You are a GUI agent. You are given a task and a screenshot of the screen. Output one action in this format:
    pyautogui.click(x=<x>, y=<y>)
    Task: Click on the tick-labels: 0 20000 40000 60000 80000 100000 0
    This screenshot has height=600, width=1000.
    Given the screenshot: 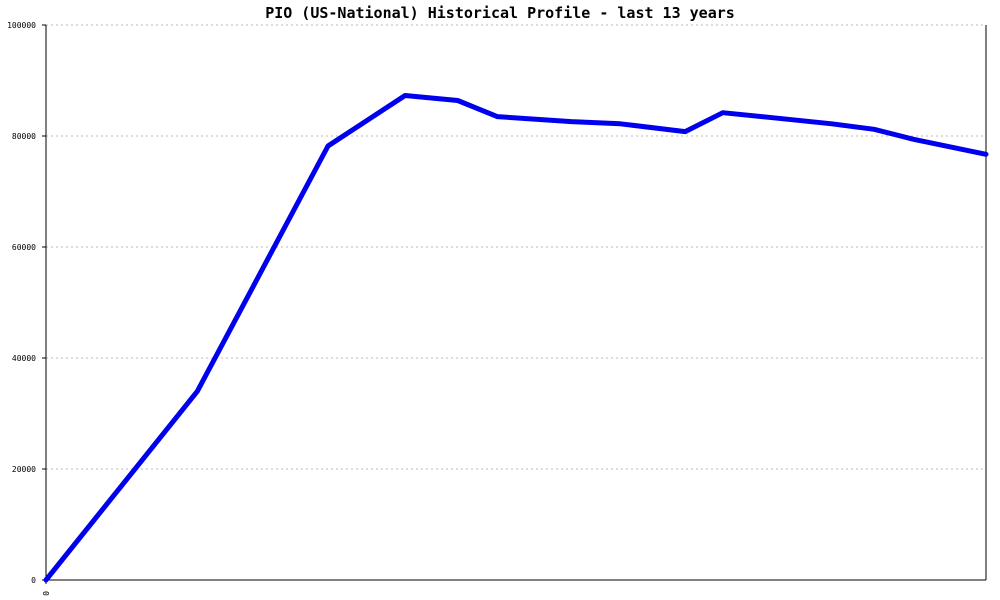 What is the action you would take?
    pyautogui.click(x=28, y=308)
    